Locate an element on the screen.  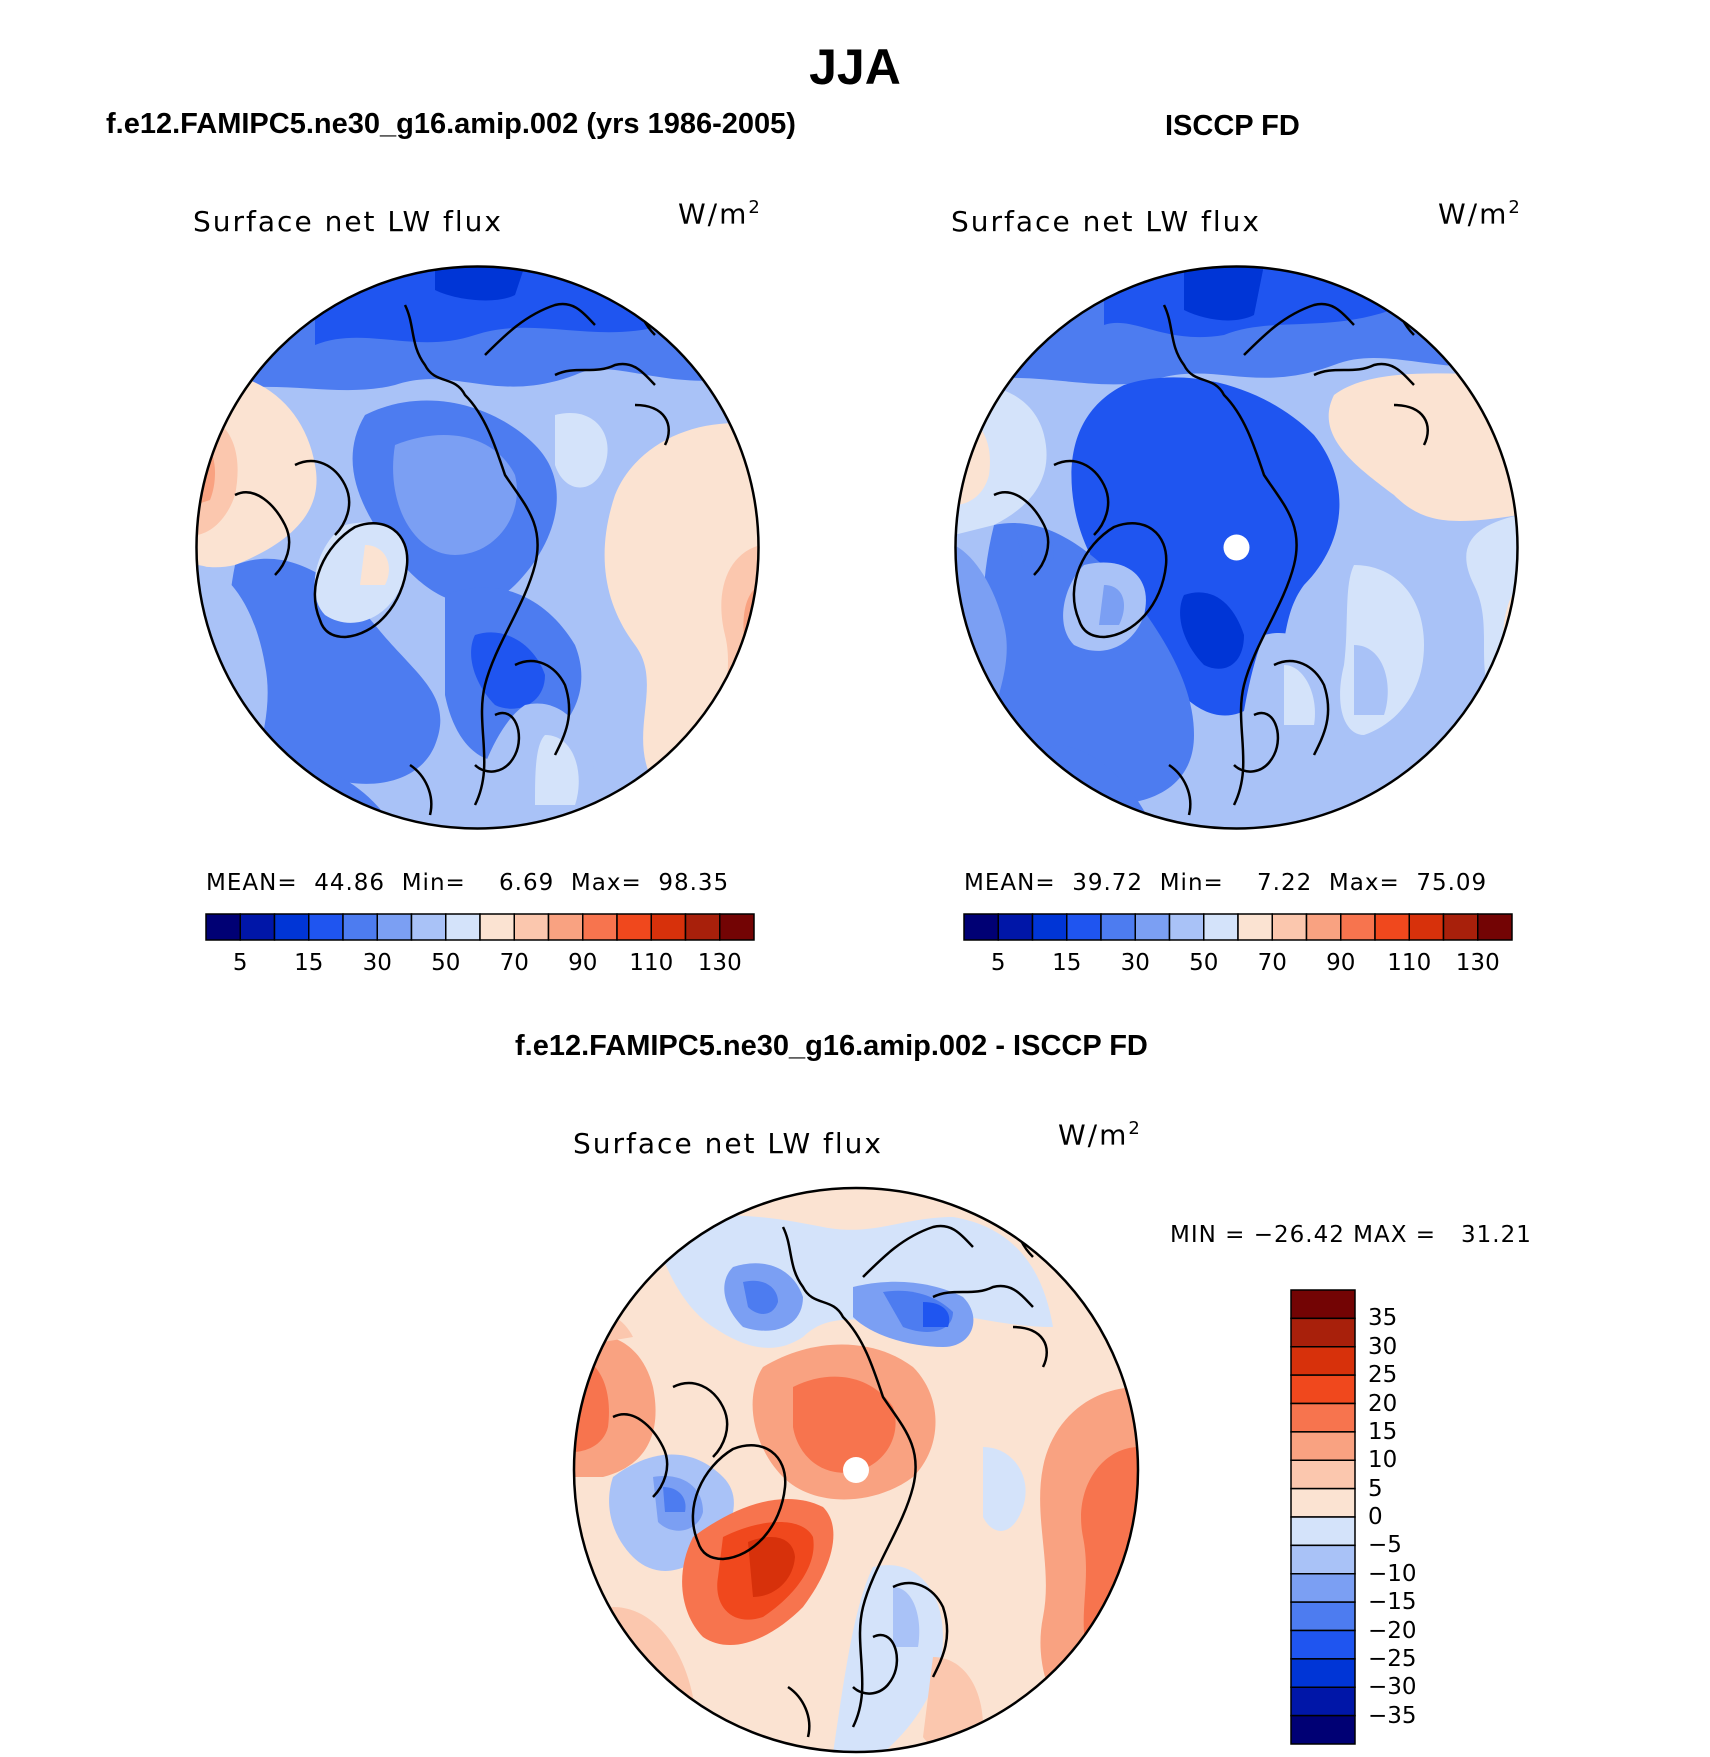
colorbar-tick-label: −15 is located at coordinates (1392, 1602).